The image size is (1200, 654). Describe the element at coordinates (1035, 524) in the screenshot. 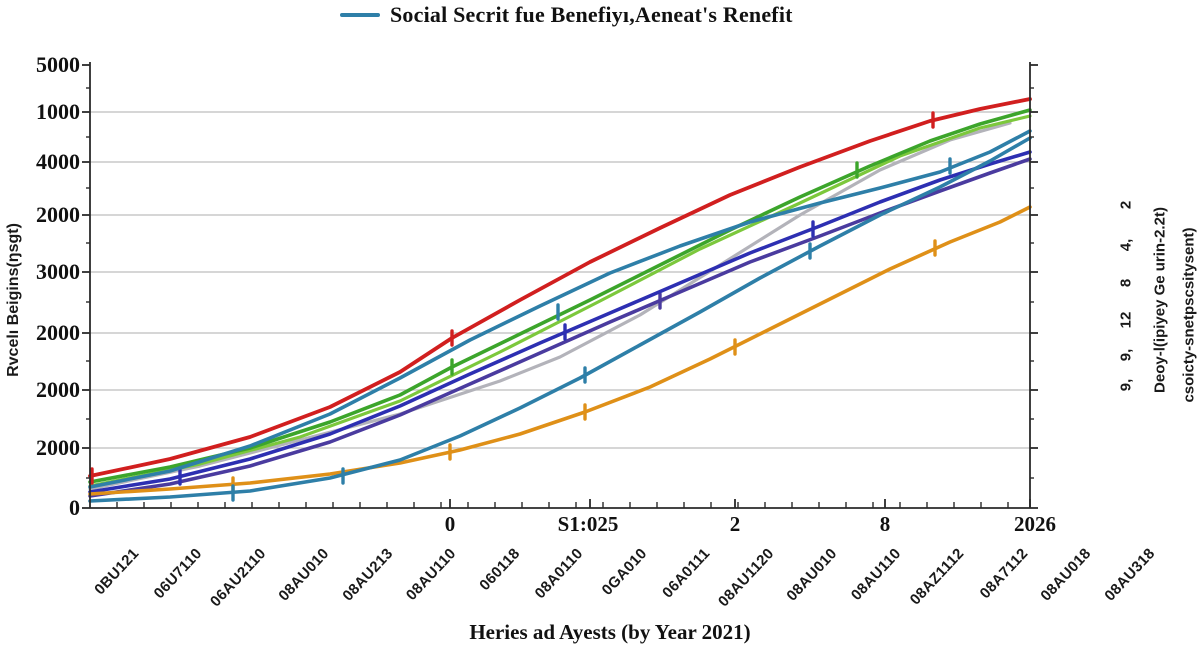

I see `x-tick-label: 2026` at that location.